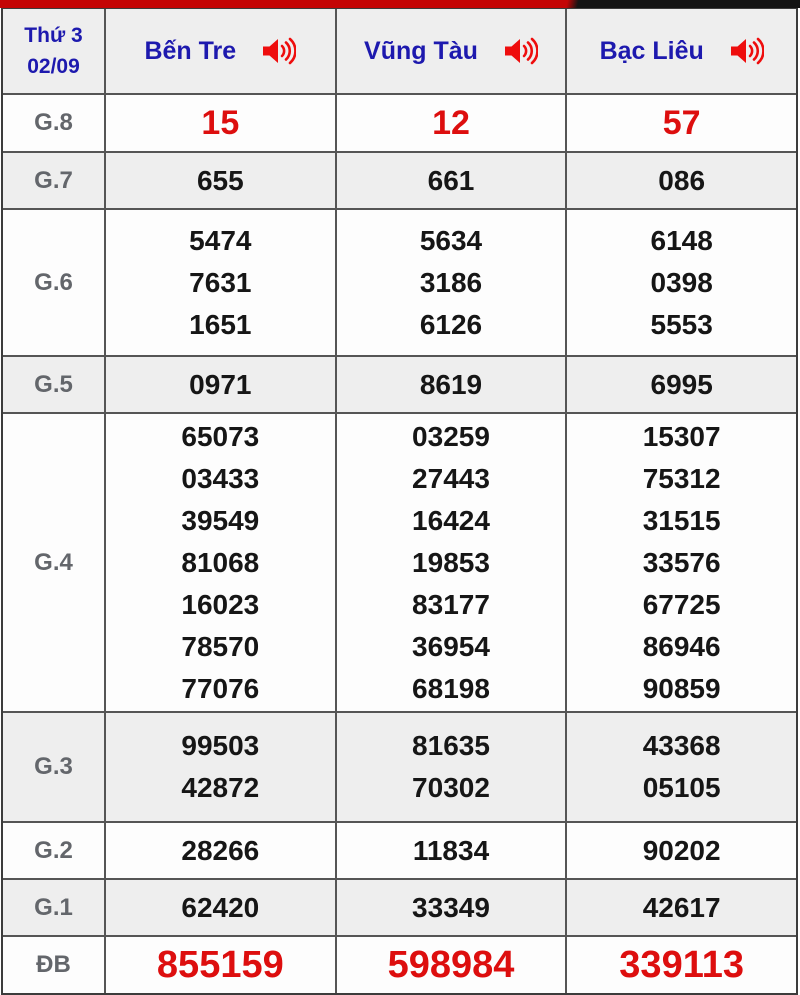 The image size is (800, 995). Describe the element at coordinates (681, 745) in the screenshot. I see `prize-value: 43368` at that location.